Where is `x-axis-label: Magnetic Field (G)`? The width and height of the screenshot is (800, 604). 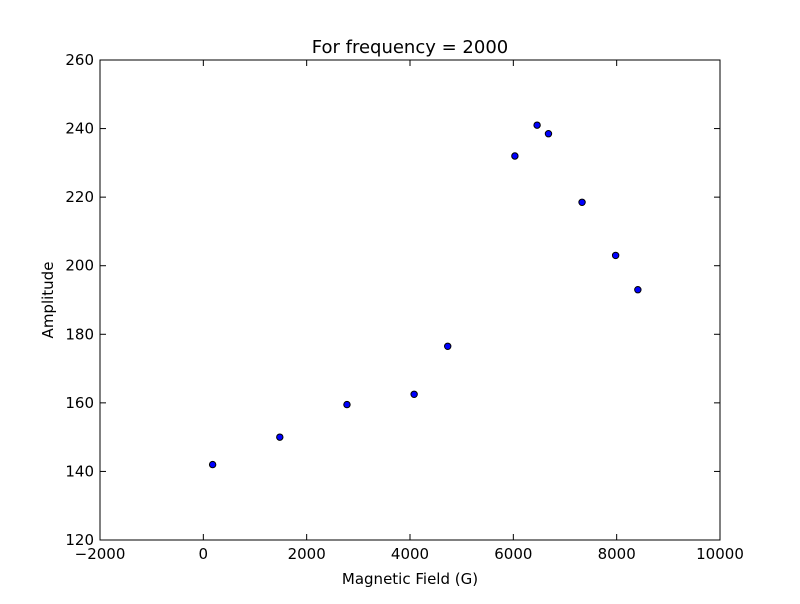 x-axis-label: Magnetic Field (G) is located at coordinates (410, 579).